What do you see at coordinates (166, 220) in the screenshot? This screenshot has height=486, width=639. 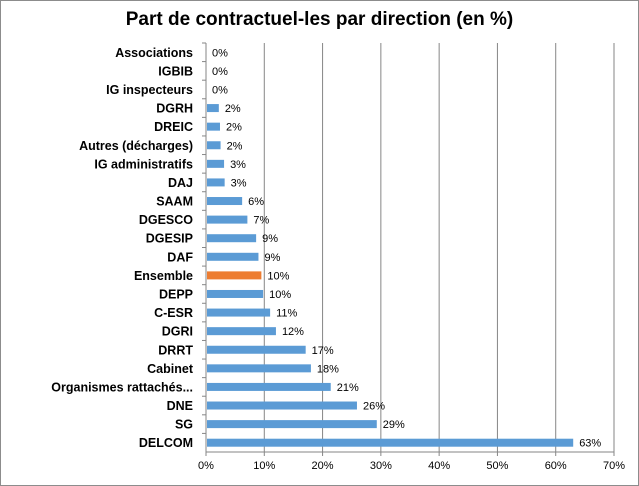 I see `category-label: DGESCO` at bounding box center [166, 220].